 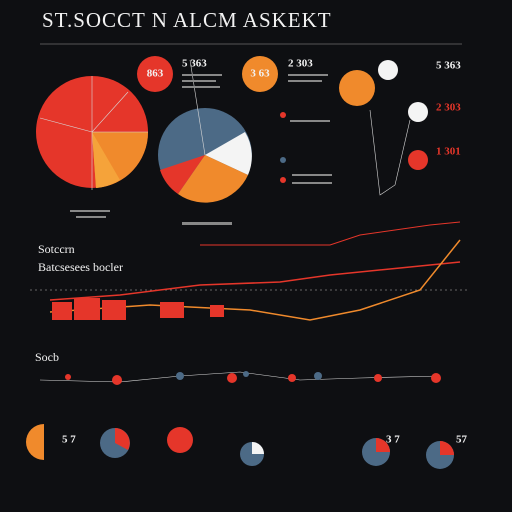 What do you see at coordinates (92, 147) in the screenshot?
I see `big-pie` at bounding box center [92, 147].